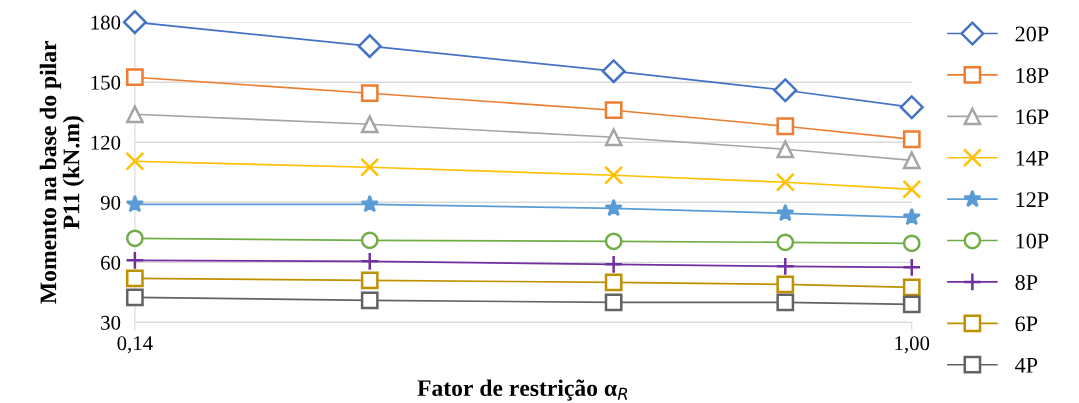 The image size is (1079, 403). What do you see at coordinates (62, 172) in the screenshot?
I see `y-axis-title: Momento na base do pilar P11 (kN.m)` at bounding box center [62, 172].